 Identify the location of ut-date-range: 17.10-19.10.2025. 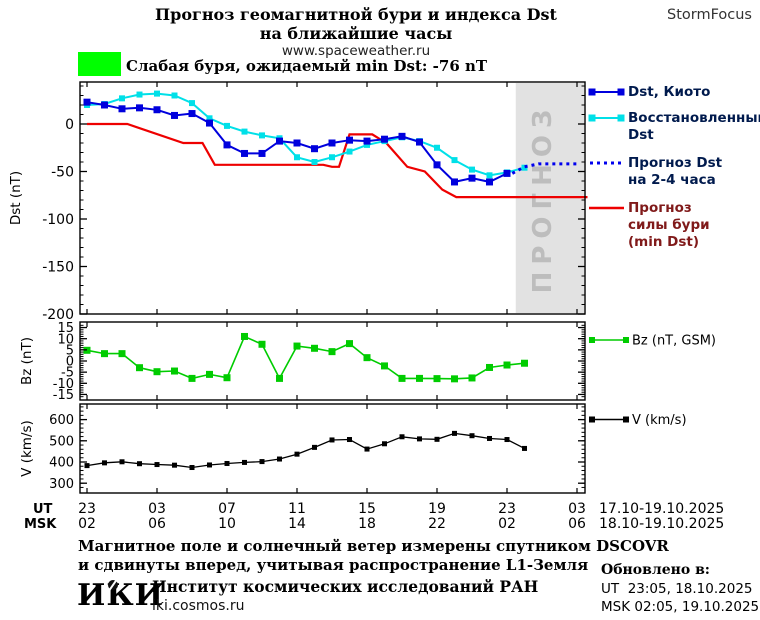
(661, 509).